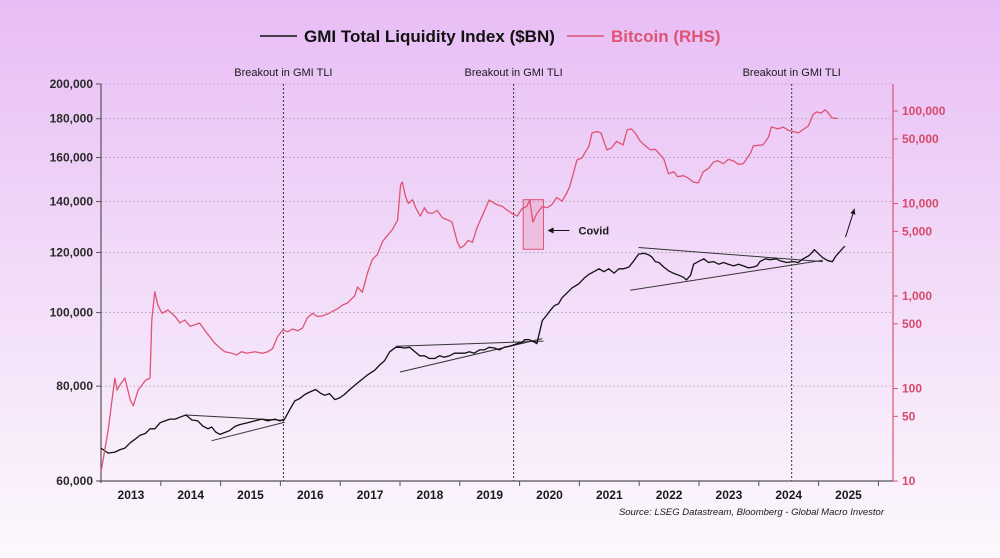  Describe the element at coordinates (853, 211) in the screenshot. I see `projection-arrow-head` at that location.